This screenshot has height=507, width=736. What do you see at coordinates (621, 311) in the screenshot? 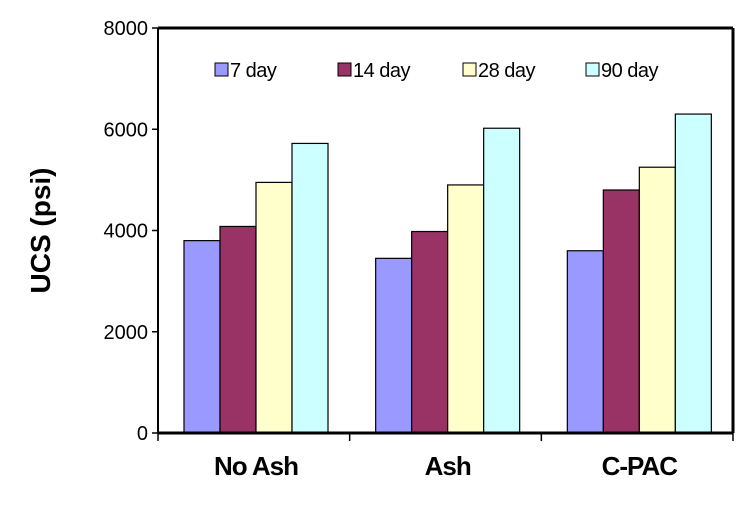
I see `bar-c-pac-14-day` at bounding box center [621, 311].